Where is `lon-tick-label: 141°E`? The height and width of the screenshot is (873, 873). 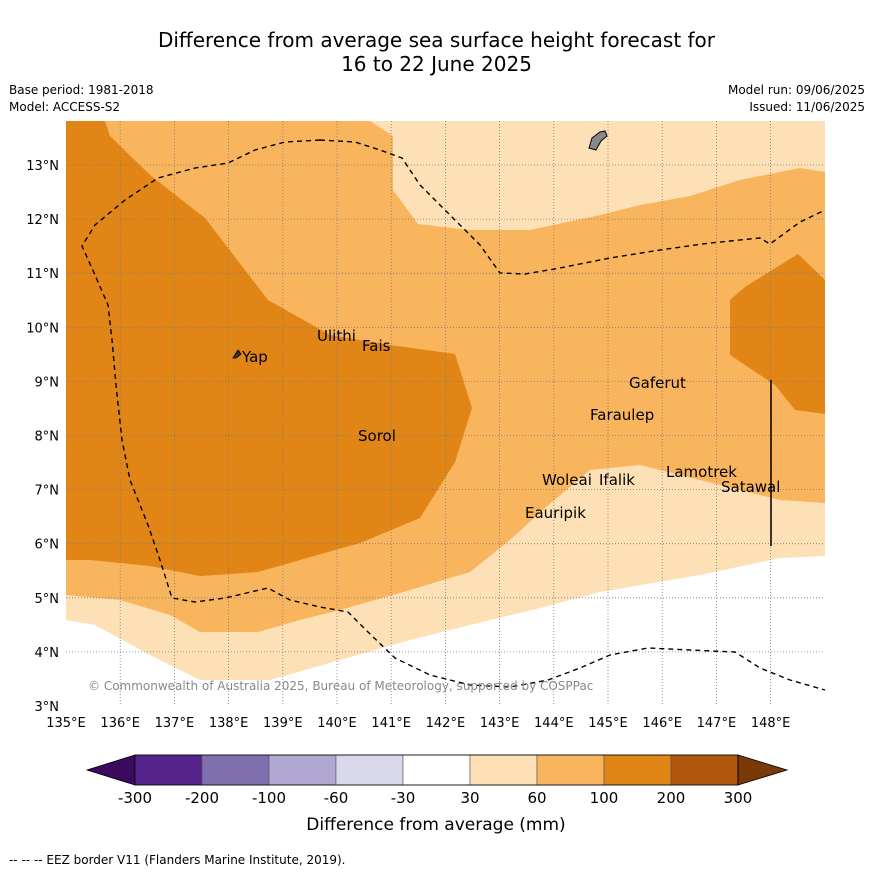 lon-tick-label: 141°E is located at coordinates (391, 723).